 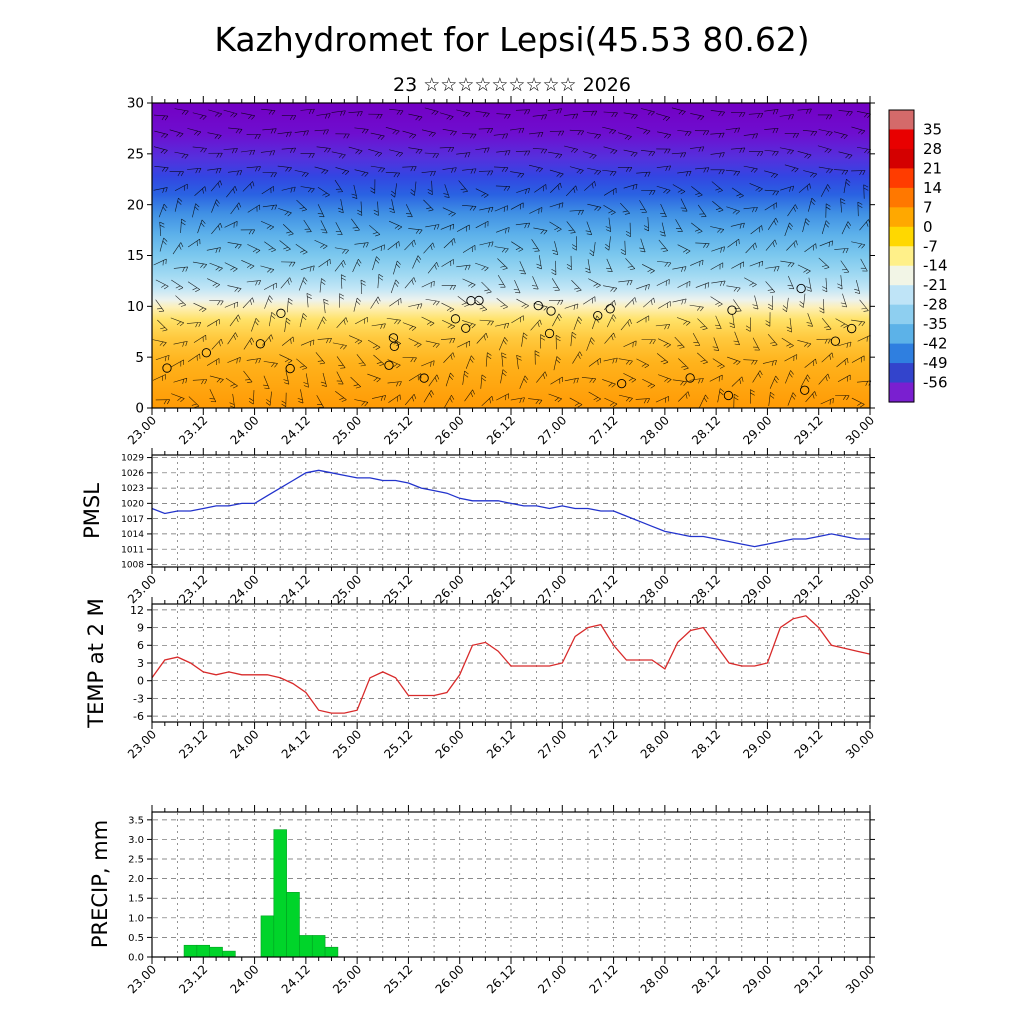 I want to click on svg-text: 28, so click(x=932, y=149).